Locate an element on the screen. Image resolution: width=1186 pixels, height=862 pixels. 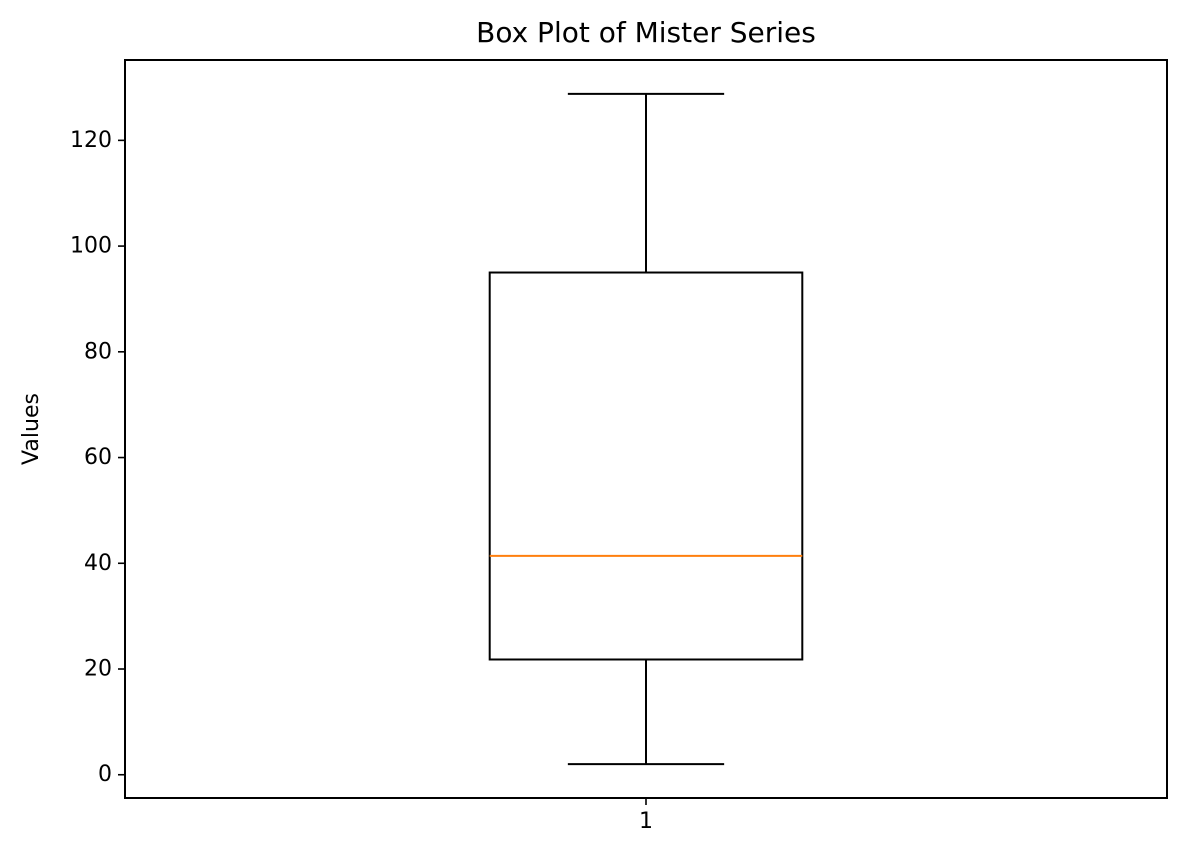
y-tick-label: 80 is located at coordinates (98, 351).